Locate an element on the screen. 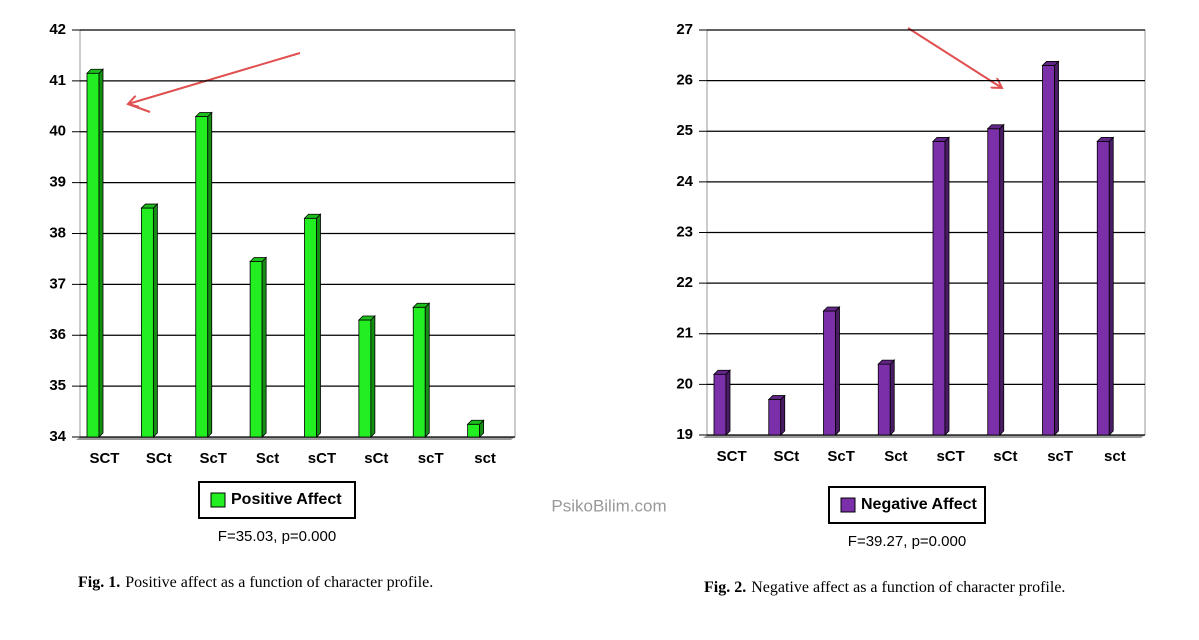  y-tick-label: 35 is located at coordinates (57, 385).